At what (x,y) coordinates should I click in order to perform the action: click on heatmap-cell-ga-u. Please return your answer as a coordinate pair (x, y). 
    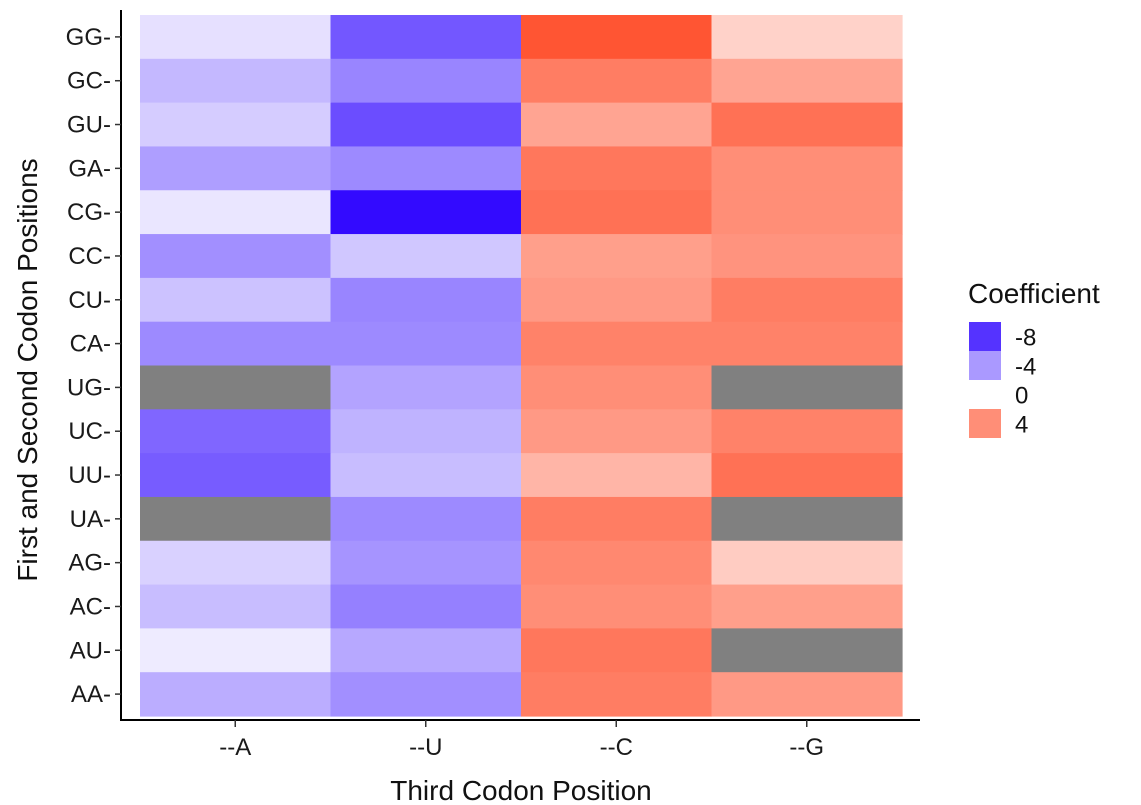
    Looking at the image, I should click on (426, 168).